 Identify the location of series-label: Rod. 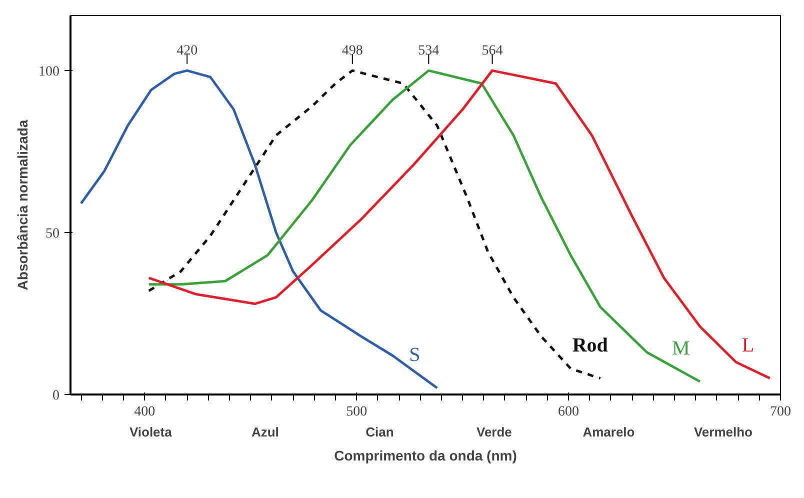
(590, 345).